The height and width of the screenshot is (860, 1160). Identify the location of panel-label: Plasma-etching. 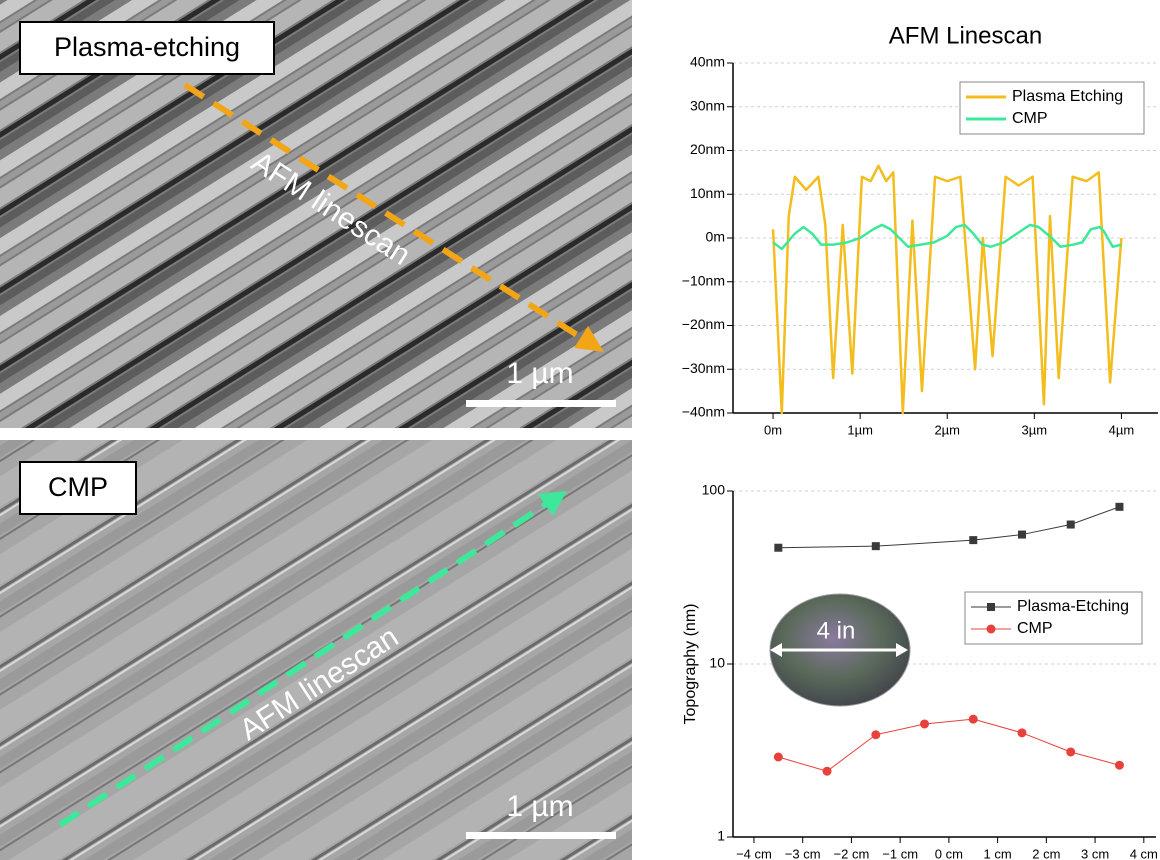
(147, 47).